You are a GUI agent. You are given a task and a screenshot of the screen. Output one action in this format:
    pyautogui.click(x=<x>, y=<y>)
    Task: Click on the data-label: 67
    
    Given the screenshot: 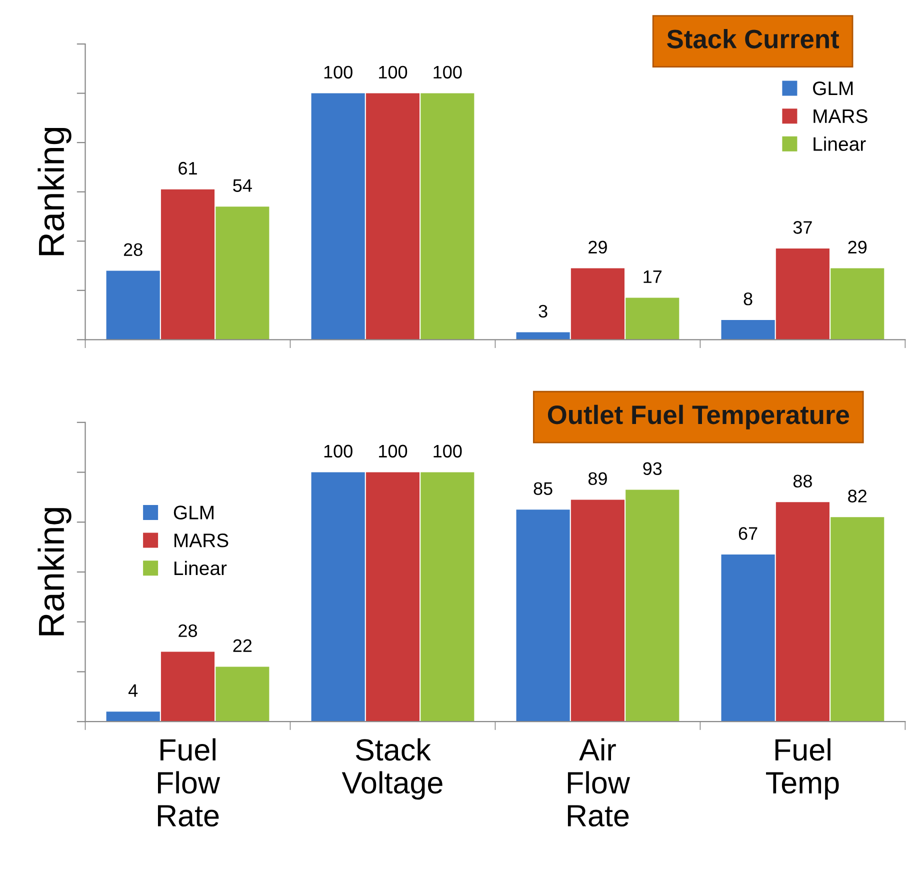 What is the action you would take?
    pyautogui.click(x=748, y=533)
    